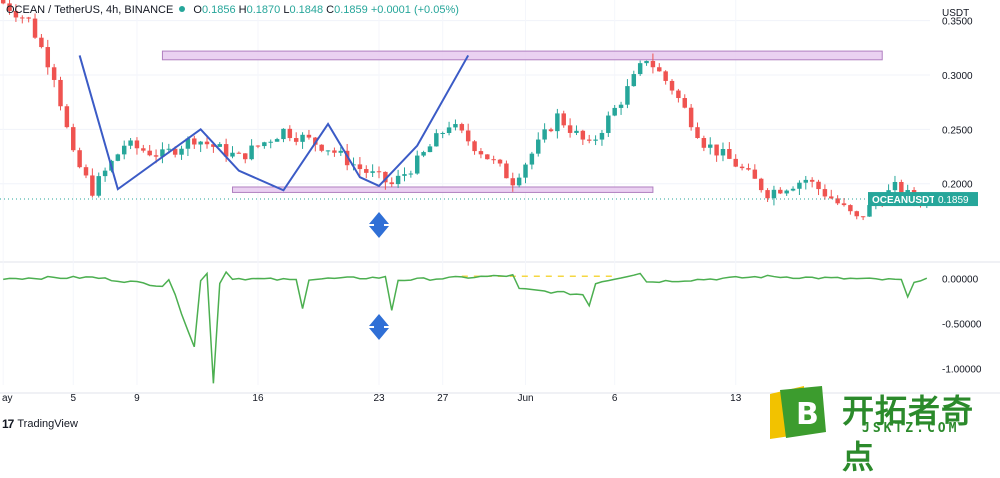 The image size is (1000, 478). What do you see at coordinates (522, 55) in the screenshot?
I see `resistance-zone` at bounding box center [522, 55].